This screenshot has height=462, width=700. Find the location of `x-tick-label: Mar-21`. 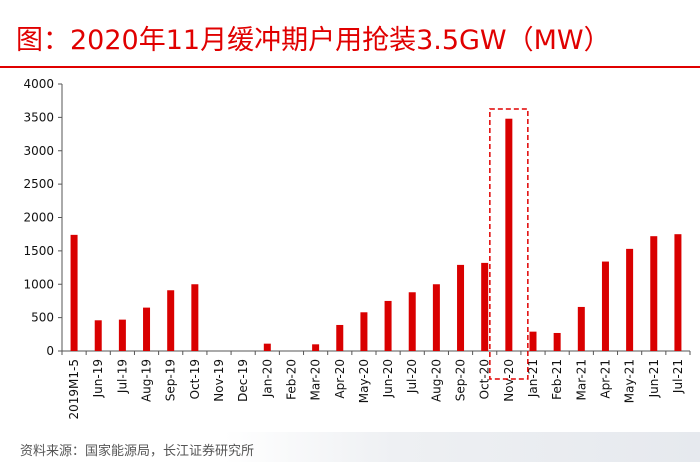

x-tick-label: Mar-21 is located at coordinates (581, 379).